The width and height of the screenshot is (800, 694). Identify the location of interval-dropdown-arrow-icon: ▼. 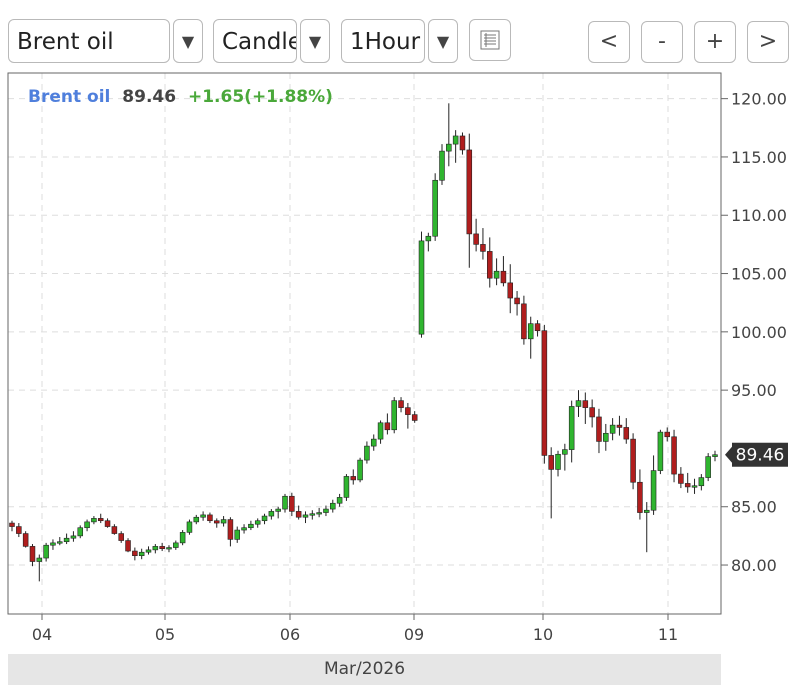
(443, 41).